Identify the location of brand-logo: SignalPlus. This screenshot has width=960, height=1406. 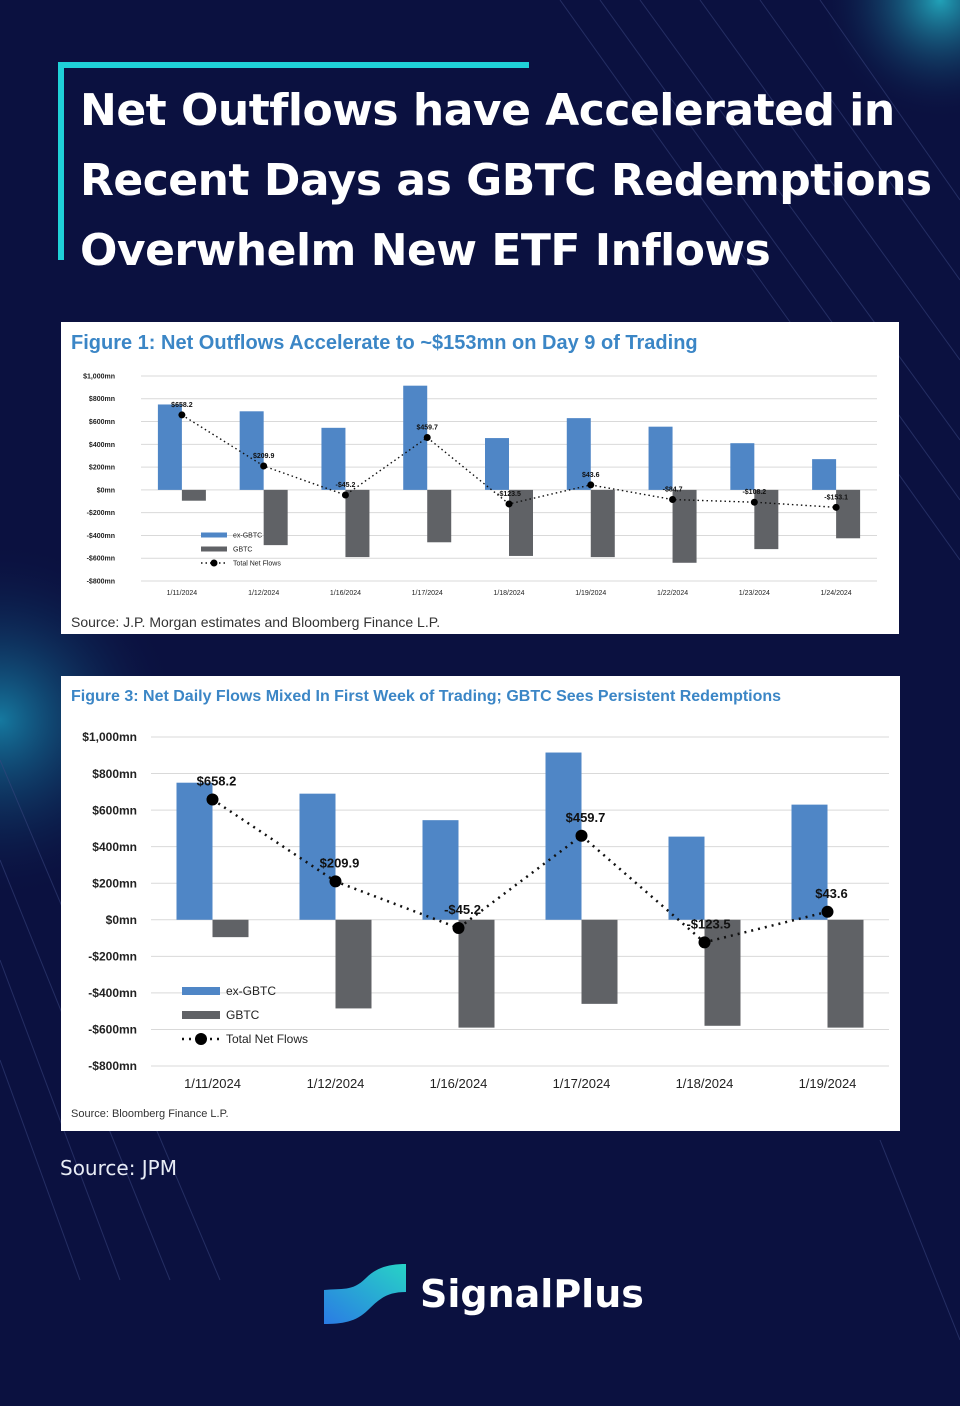
(487, 1294).